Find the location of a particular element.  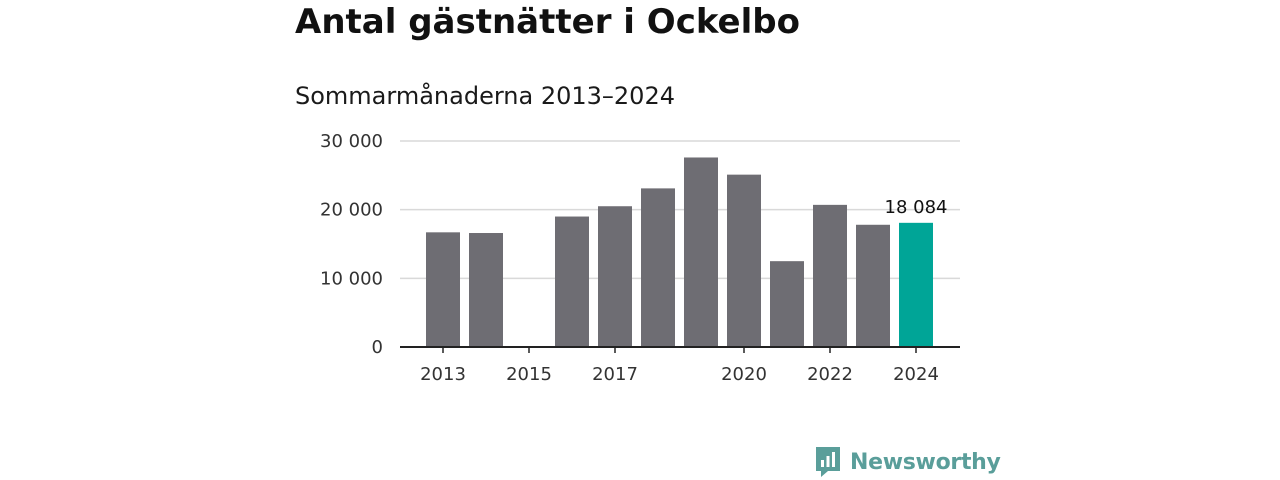

bar-2024 is located at coordinates (916, 284).